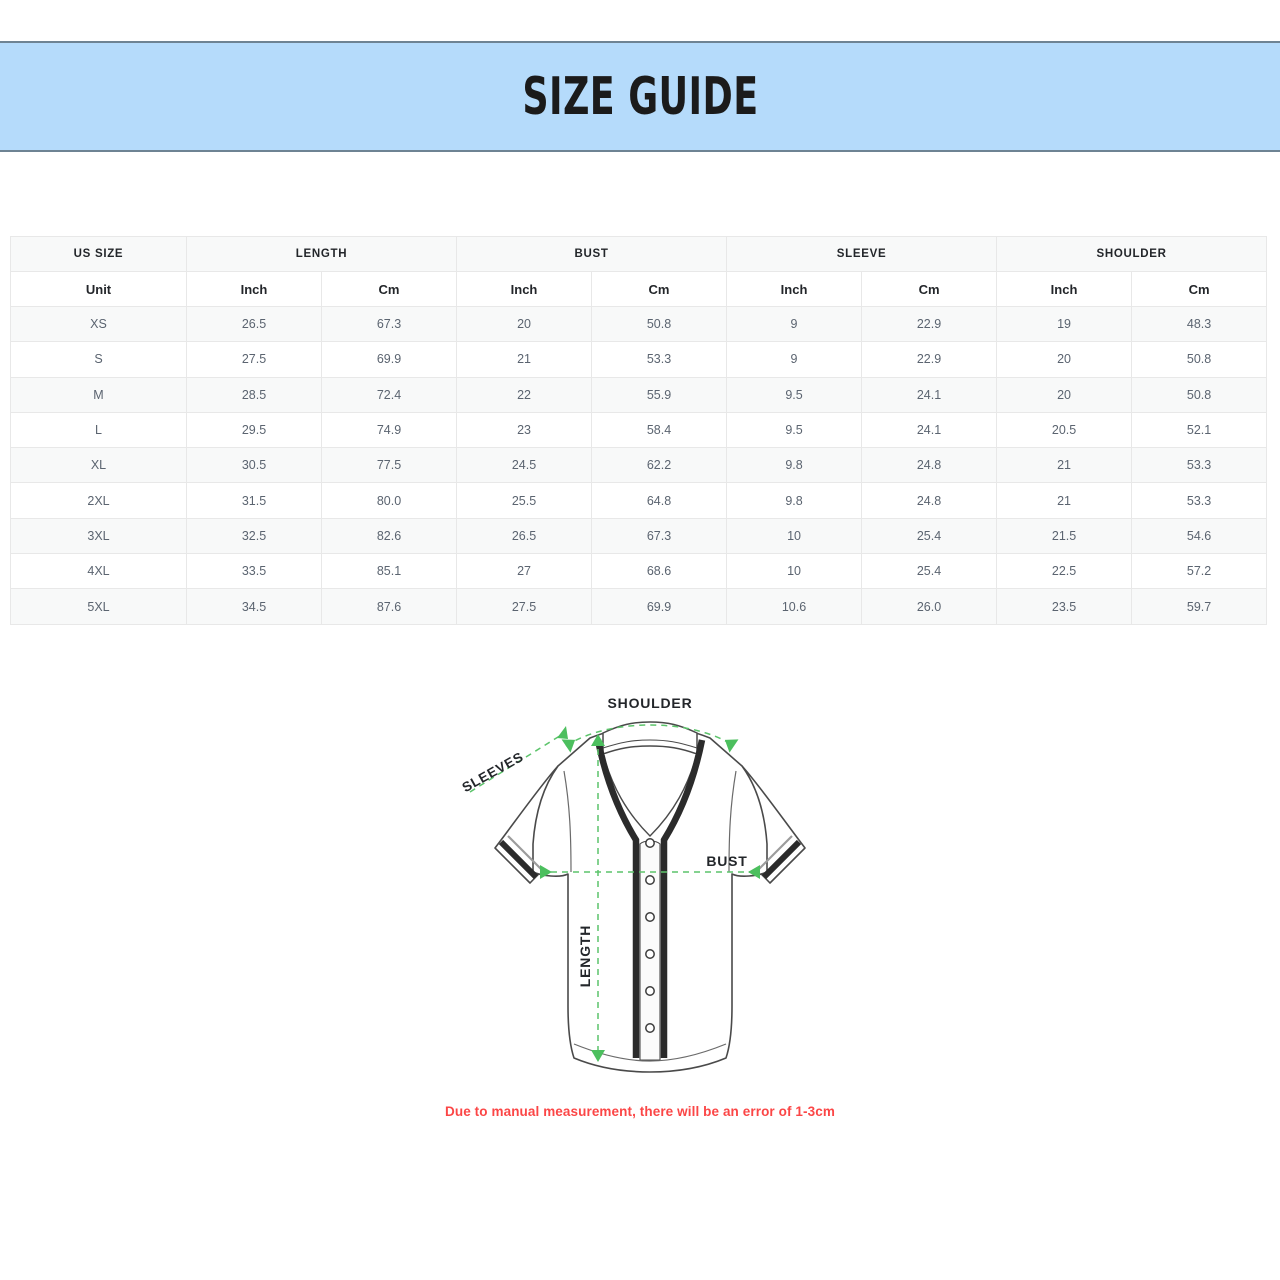  Describe the element at coordinates (650, 795) in the screenshot. I see `jersey-neckline` at that location.